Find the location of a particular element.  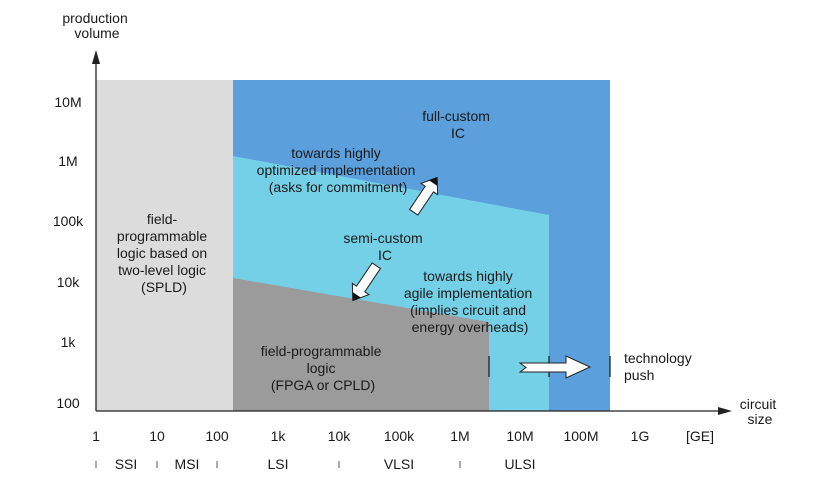

x-axis-title: circuit size is located at coordinates (760, 411).